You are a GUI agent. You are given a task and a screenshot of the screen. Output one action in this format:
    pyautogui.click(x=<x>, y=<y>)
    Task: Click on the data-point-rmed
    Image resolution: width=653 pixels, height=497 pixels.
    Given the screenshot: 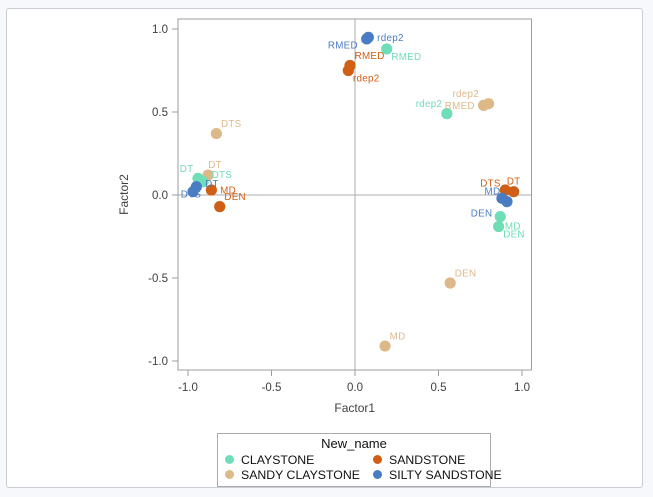 What is the action you would take?
    pyautogui.click(x=387, y=49)
    